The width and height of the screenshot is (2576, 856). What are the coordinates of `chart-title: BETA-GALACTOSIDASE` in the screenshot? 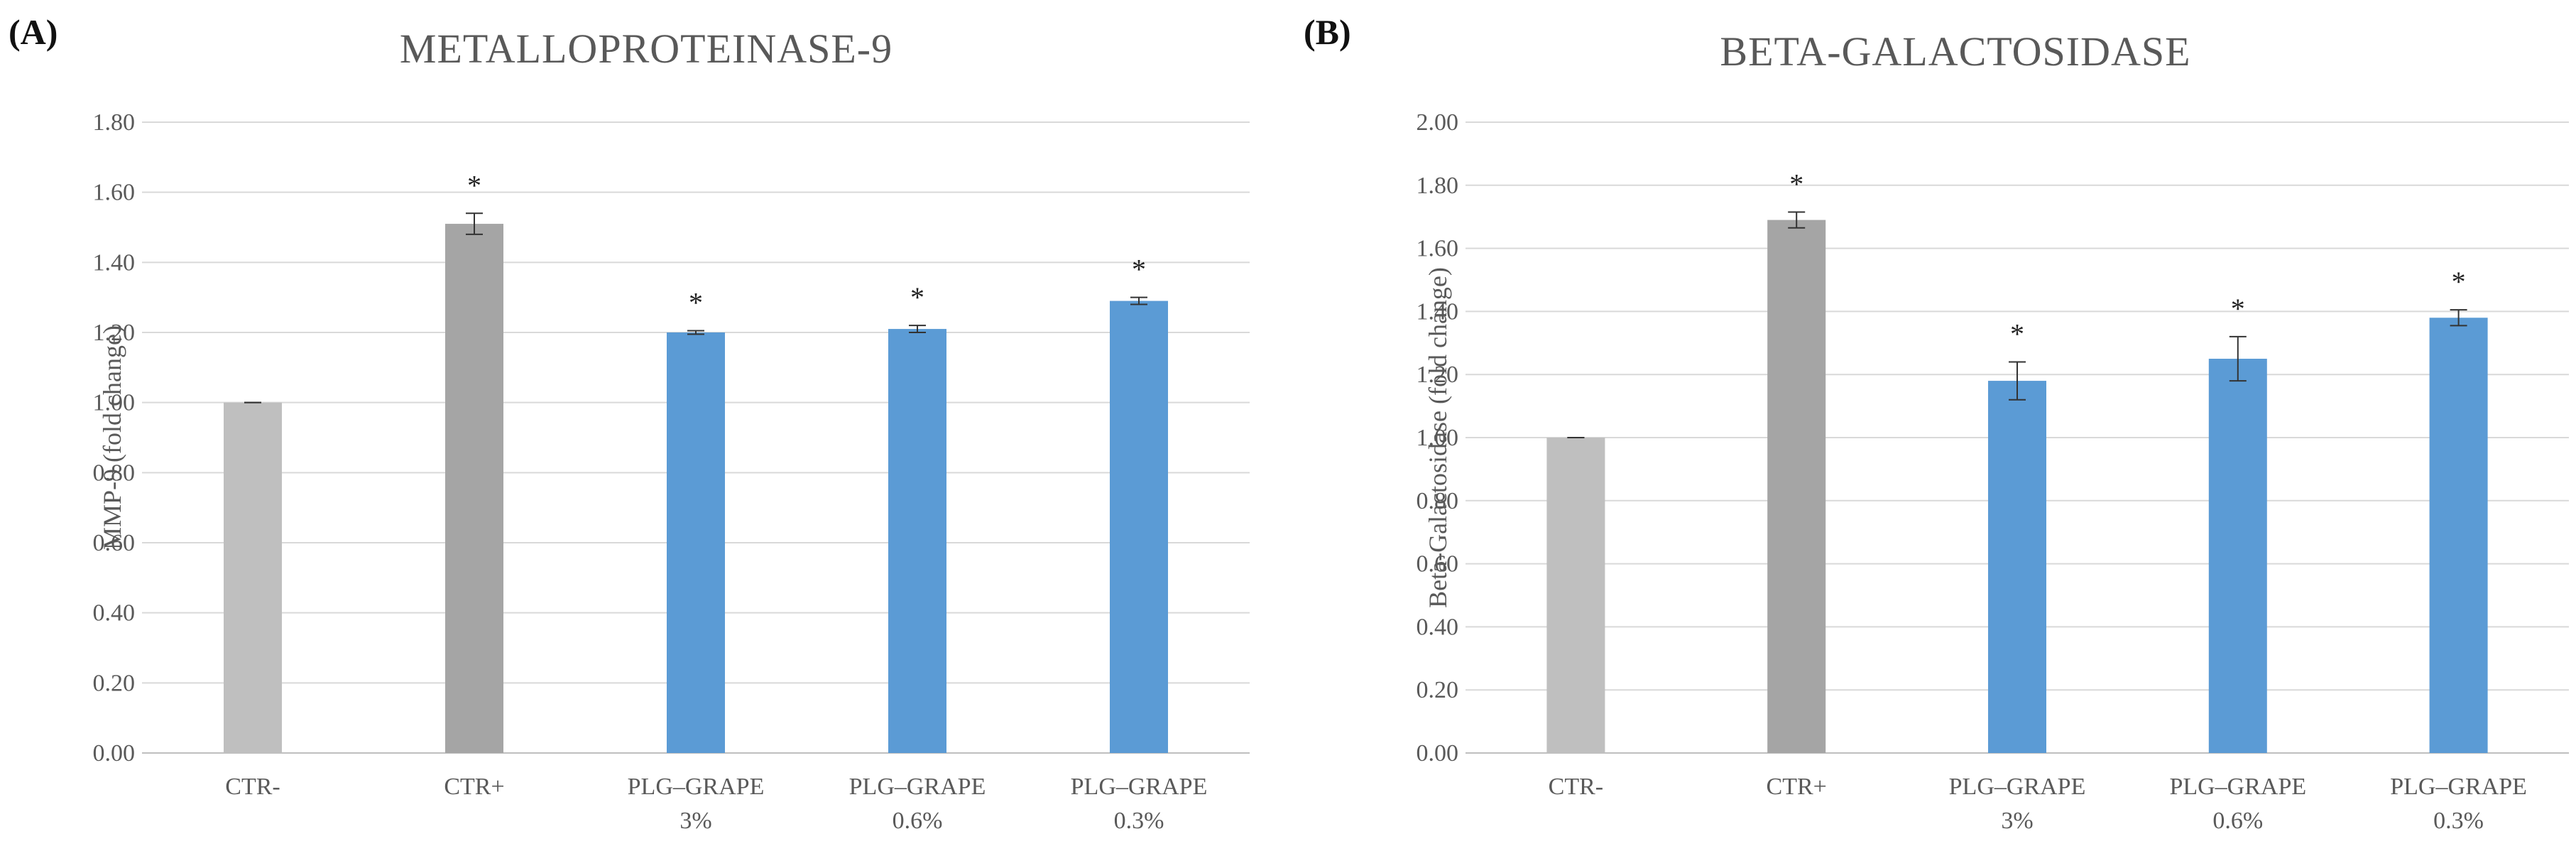 It's located at (1955, 51).